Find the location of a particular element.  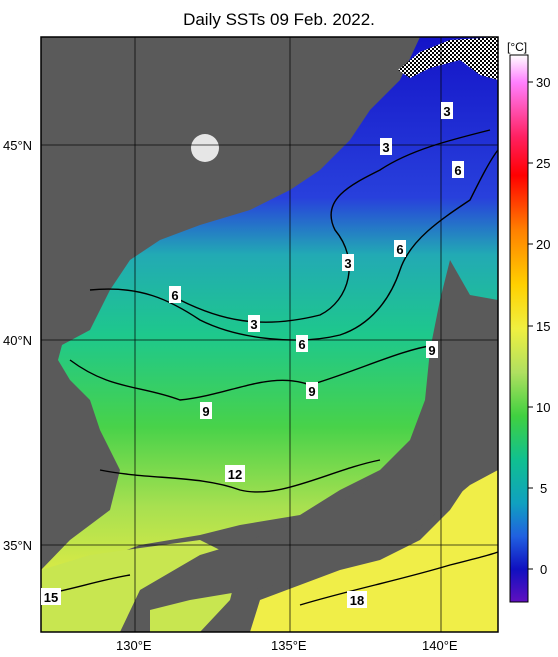

svg-text: 18 is located at coordinates (357, 600).